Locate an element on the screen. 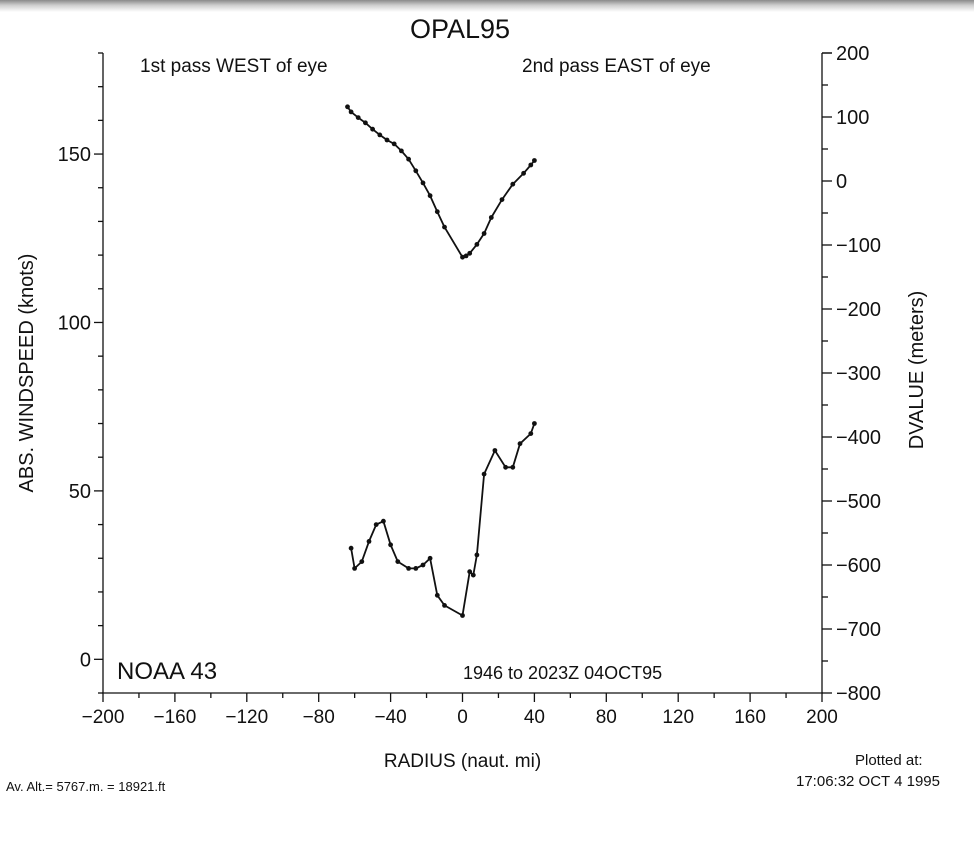 This screenshot has width=974, height=850. right-tick-label: −500 is located at coordinates (858, 502).